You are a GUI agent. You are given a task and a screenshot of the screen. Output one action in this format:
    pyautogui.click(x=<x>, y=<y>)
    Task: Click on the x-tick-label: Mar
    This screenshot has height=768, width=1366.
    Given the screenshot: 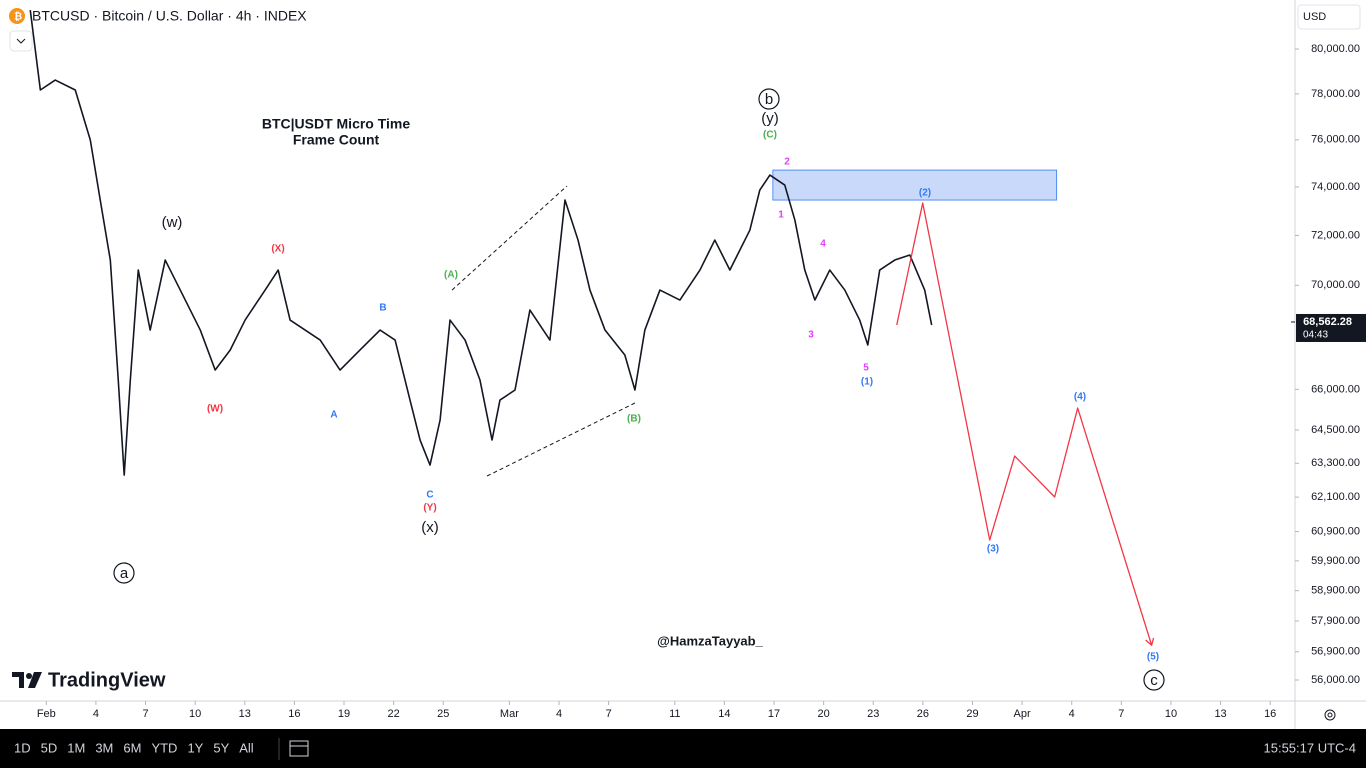 What is the action you would take?
    pyautogui.click(x=509, y=714)
    